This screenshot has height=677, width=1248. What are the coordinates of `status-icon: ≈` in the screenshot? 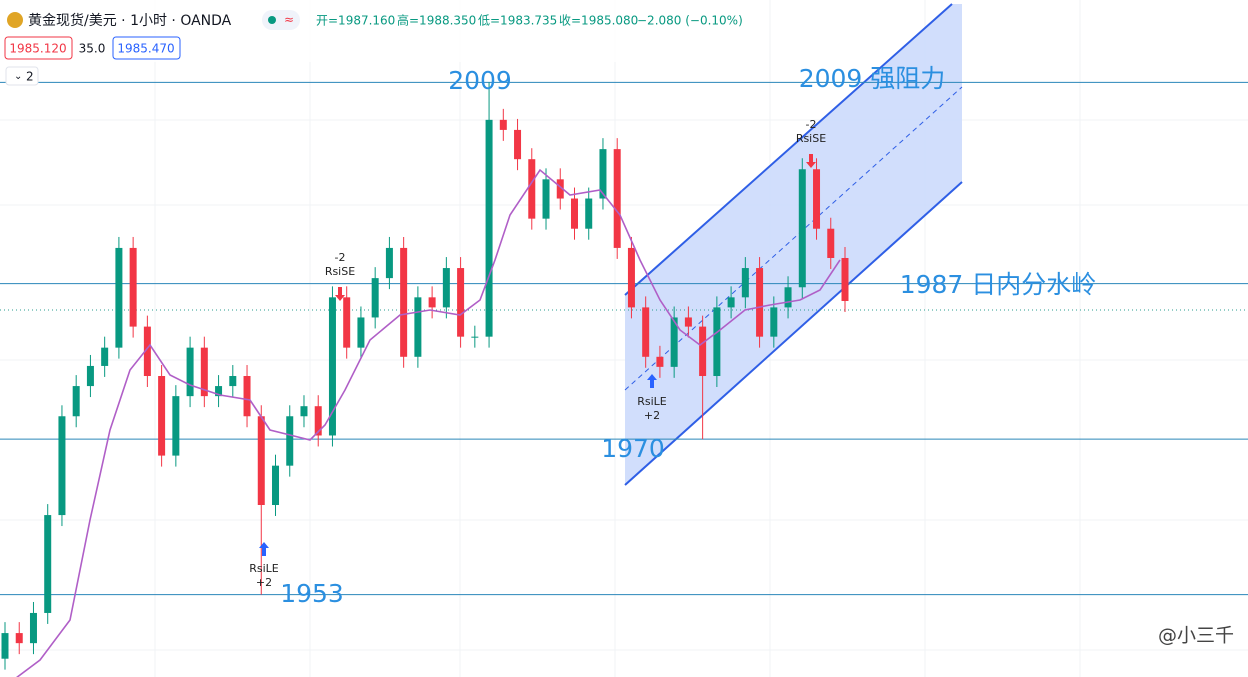 It's located at (289, 20).